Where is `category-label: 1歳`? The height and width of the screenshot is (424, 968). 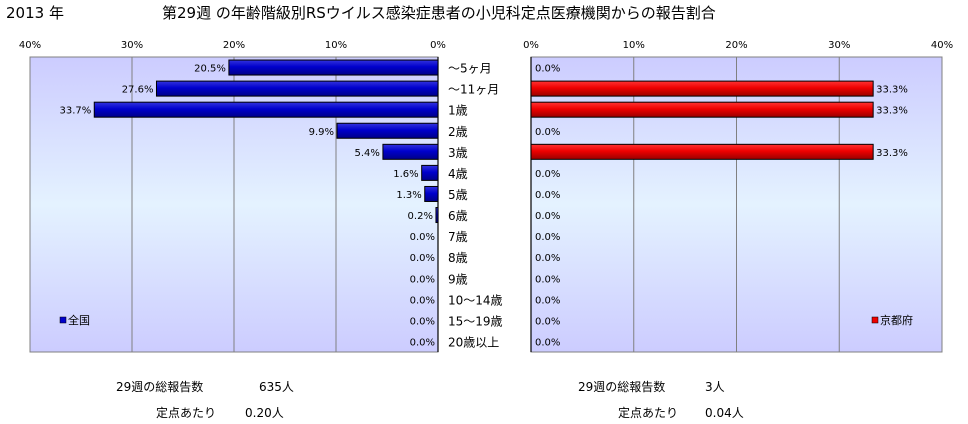 category-label: 1歳 is located at coordinates (458, 111).